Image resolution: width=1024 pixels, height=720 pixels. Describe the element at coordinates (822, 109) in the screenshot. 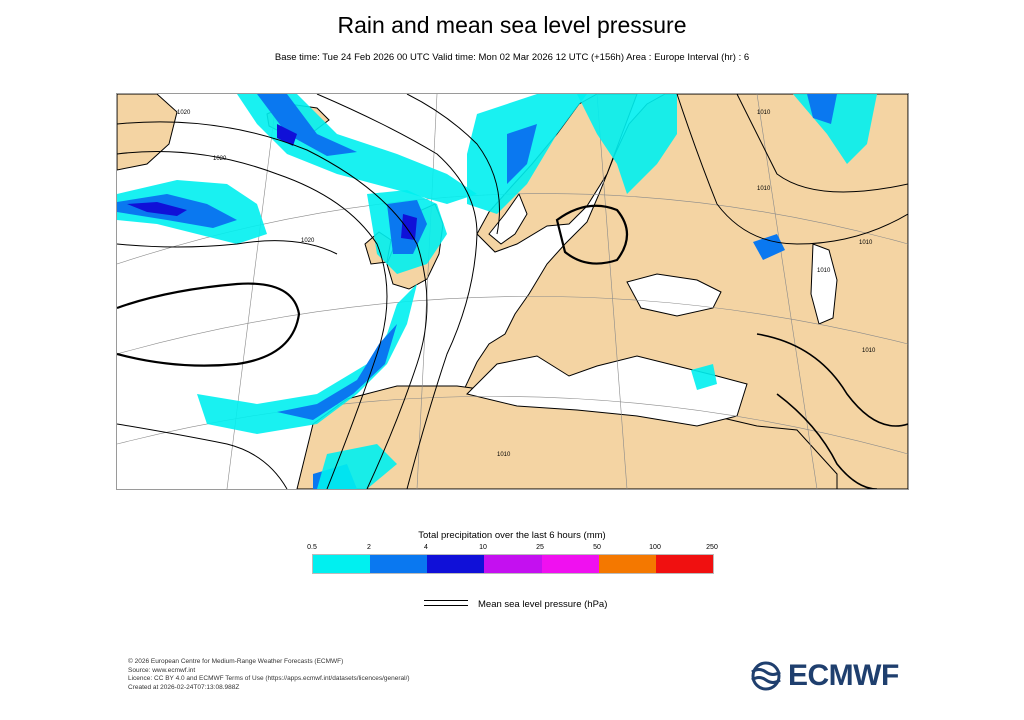

I see `precip-ne-core` at that location.